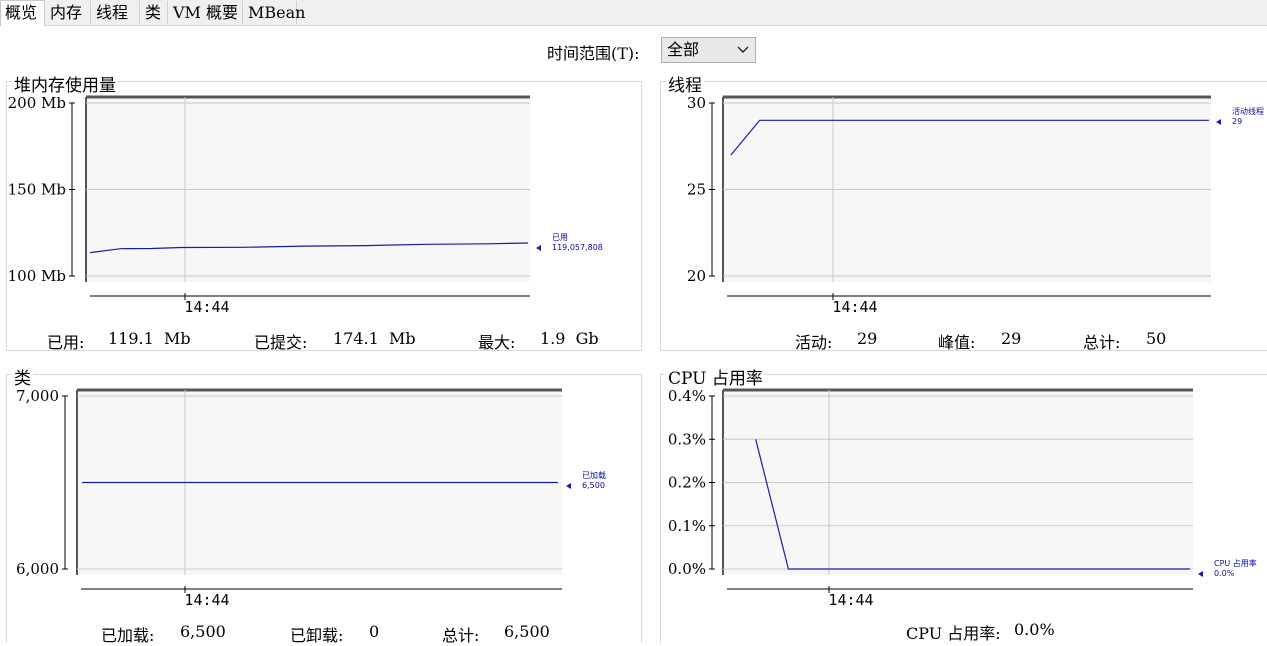 The height and width of the screenshot is (646, 1267). Describe the element at coordinates (203, 631) in the screenshot. I see `classes-loaded-value: 6,500` at that location.